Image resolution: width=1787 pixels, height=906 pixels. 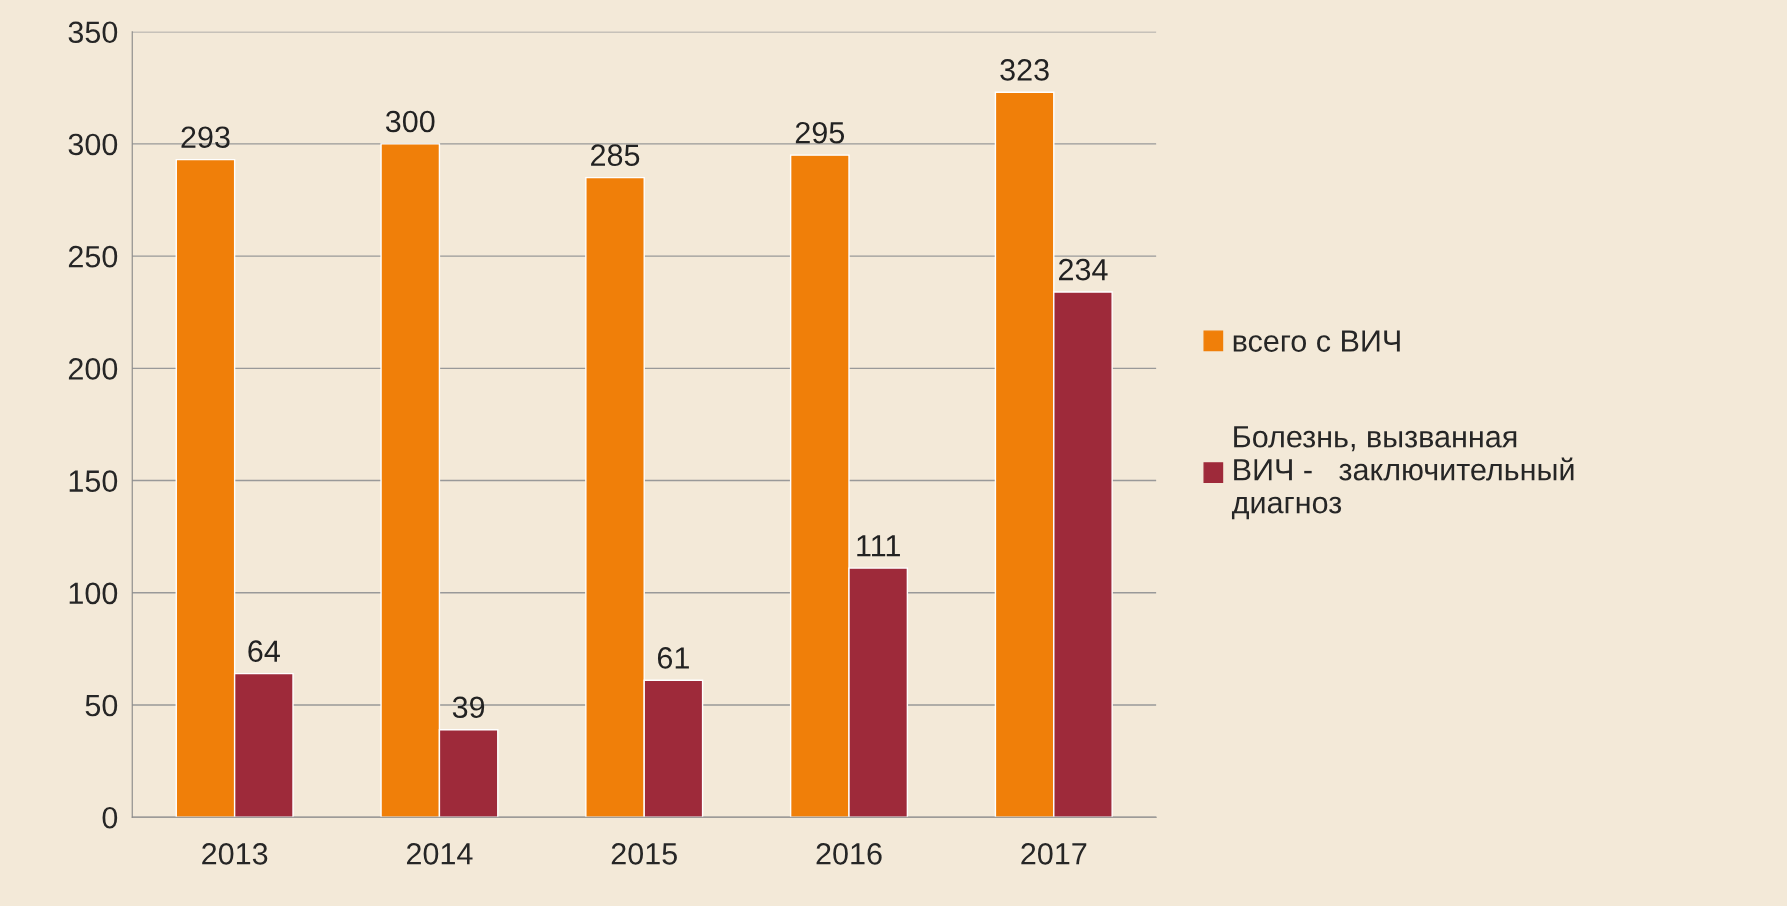 What do you see at coordinates (205, 137) in the screenshot?
I see `data-label: 293` at bounding box center [205, 137].